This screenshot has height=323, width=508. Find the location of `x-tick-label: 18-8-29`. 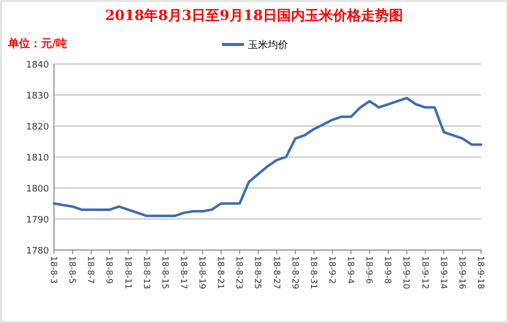

x-tick-label: 18-8-29 is located at coordinates (294, 273).